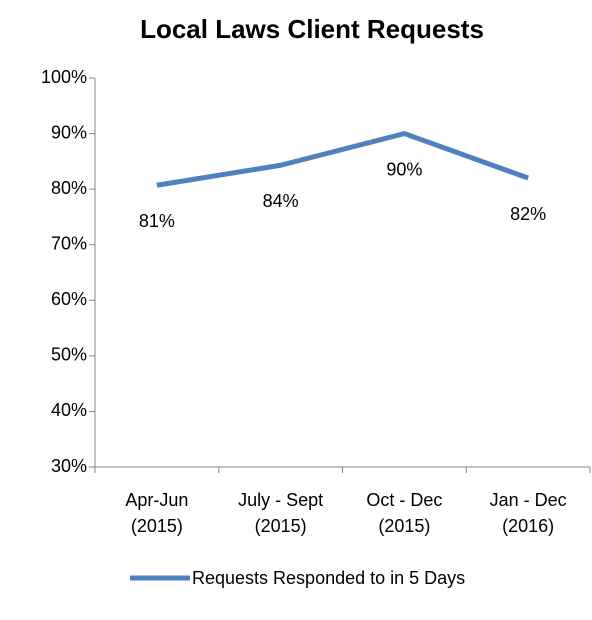  What do you see at coordinates (281, 201) in the screenshot?
I see `data-label: 84%` at bounding box center [281, 201].